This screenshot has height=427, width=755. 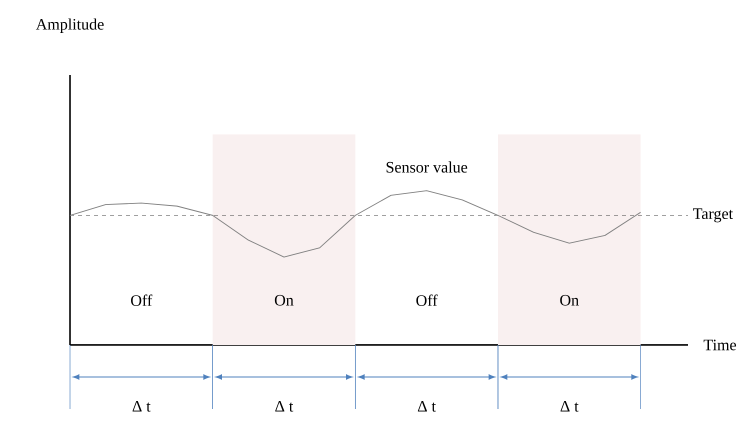 I want to click on ref-line-label: Target, so click(x=713, y=215).